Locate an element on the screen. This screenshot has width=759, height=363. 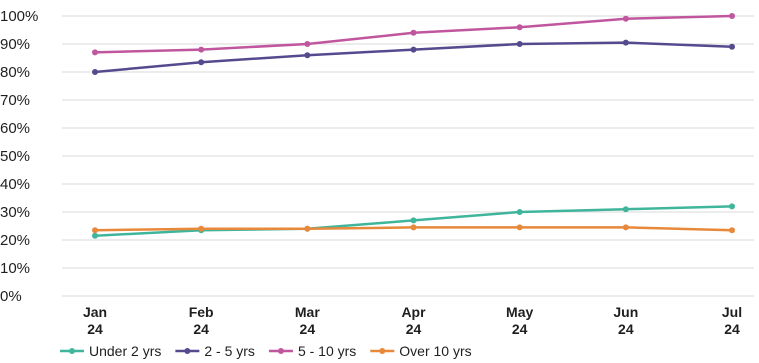
x-tick-label: Mar 24 is located at coordinates (307, 320).